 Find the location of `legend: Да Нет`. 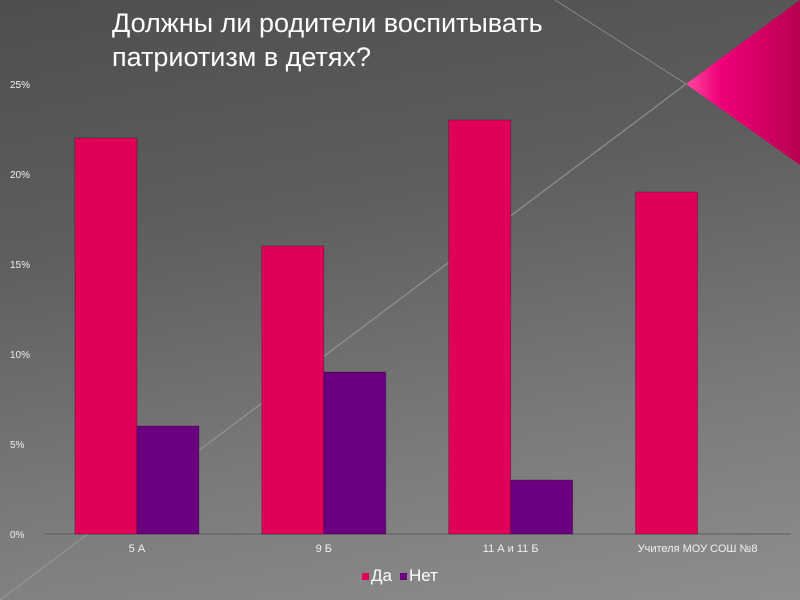

legend: Да Нет is located at coordinates (400, 576).